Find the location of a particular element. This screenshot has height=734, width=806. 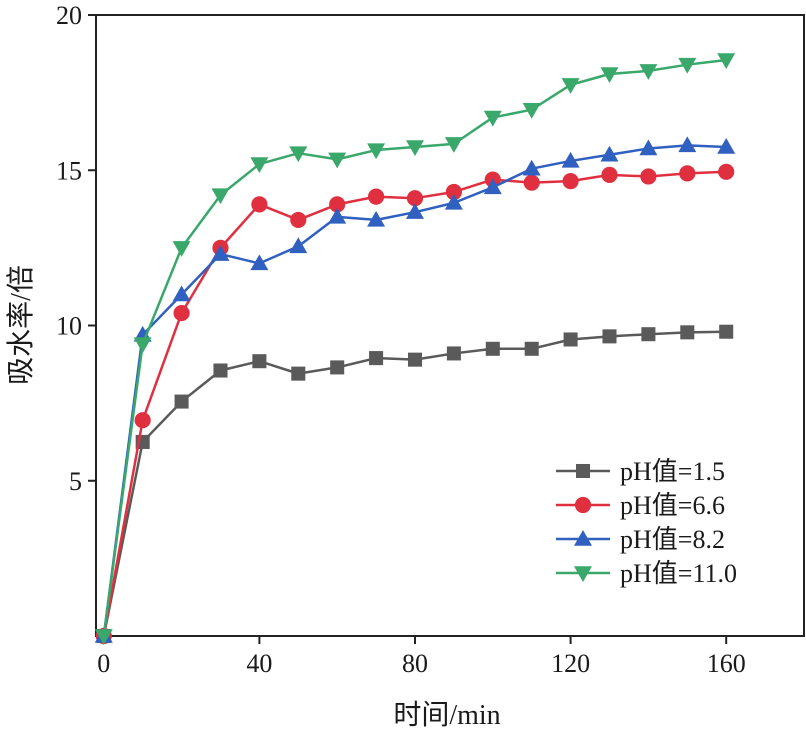

legend-entry: pH值=1.5 is located at coordinates (640, 471).